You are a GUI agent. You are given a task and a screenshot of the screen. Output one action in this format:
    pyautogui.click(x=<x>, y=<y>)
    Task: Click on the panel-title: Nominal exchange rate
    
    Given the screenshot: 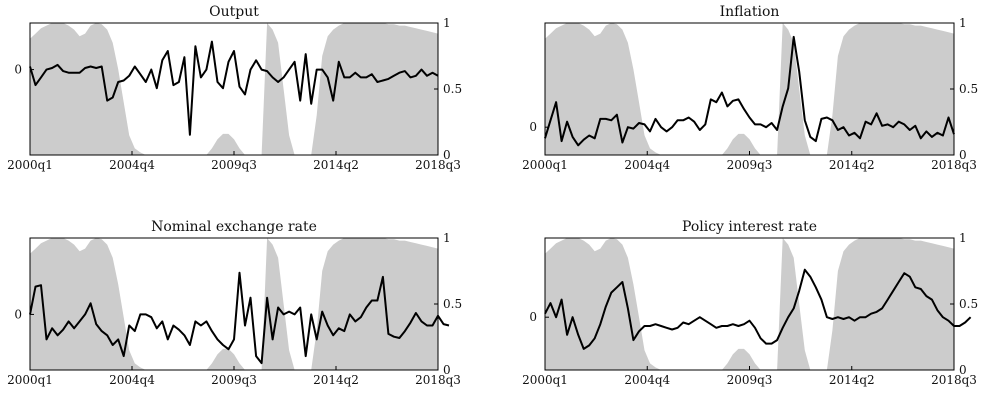 What is the action you would take?
    pyautogui.click(x=234, y=227)
    